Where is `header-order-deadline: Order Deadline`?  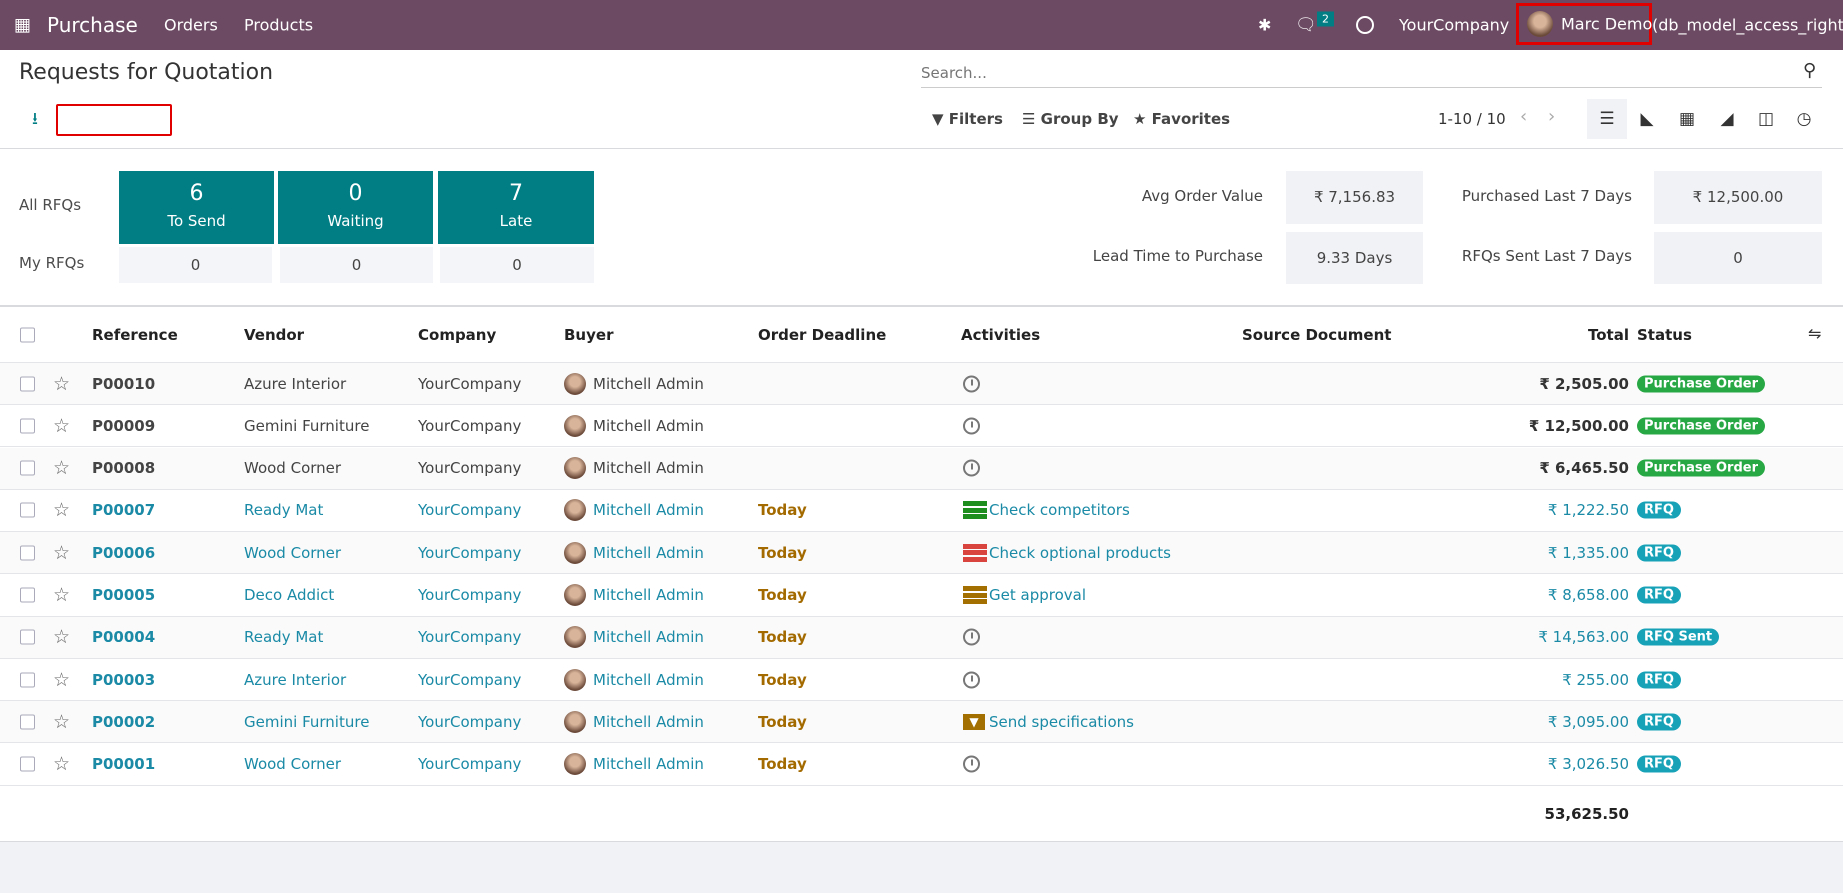
header-order-deadline: Order Deadline is located at coordinates (822, 335).